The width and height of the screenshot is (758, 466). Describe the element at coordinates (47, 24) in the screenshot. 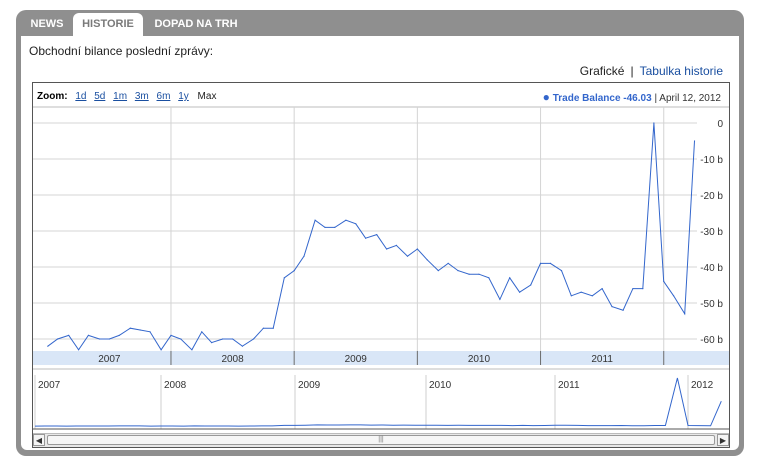

I see `tab-news: NEWS` at that location.